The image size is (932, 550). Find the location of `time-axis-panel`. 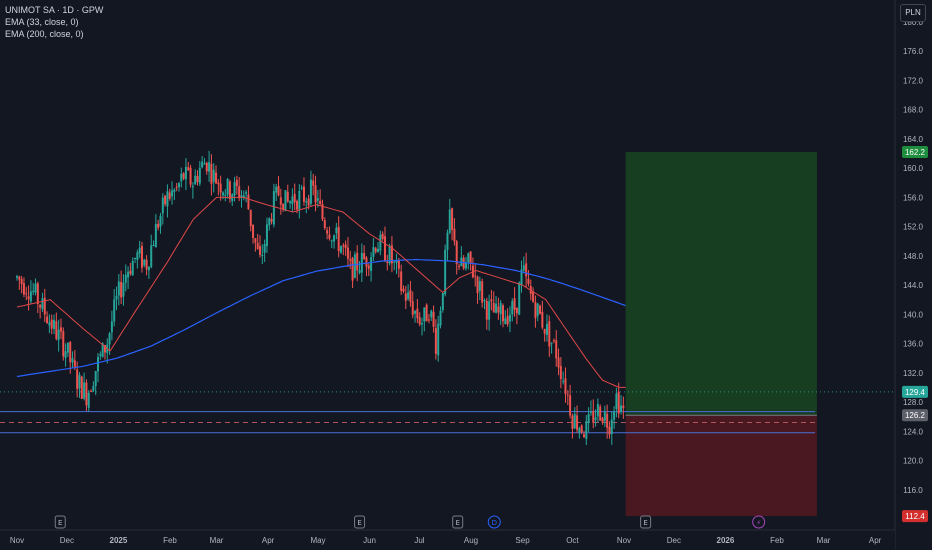

time-axis-panel is located at coordinates (447, 540).